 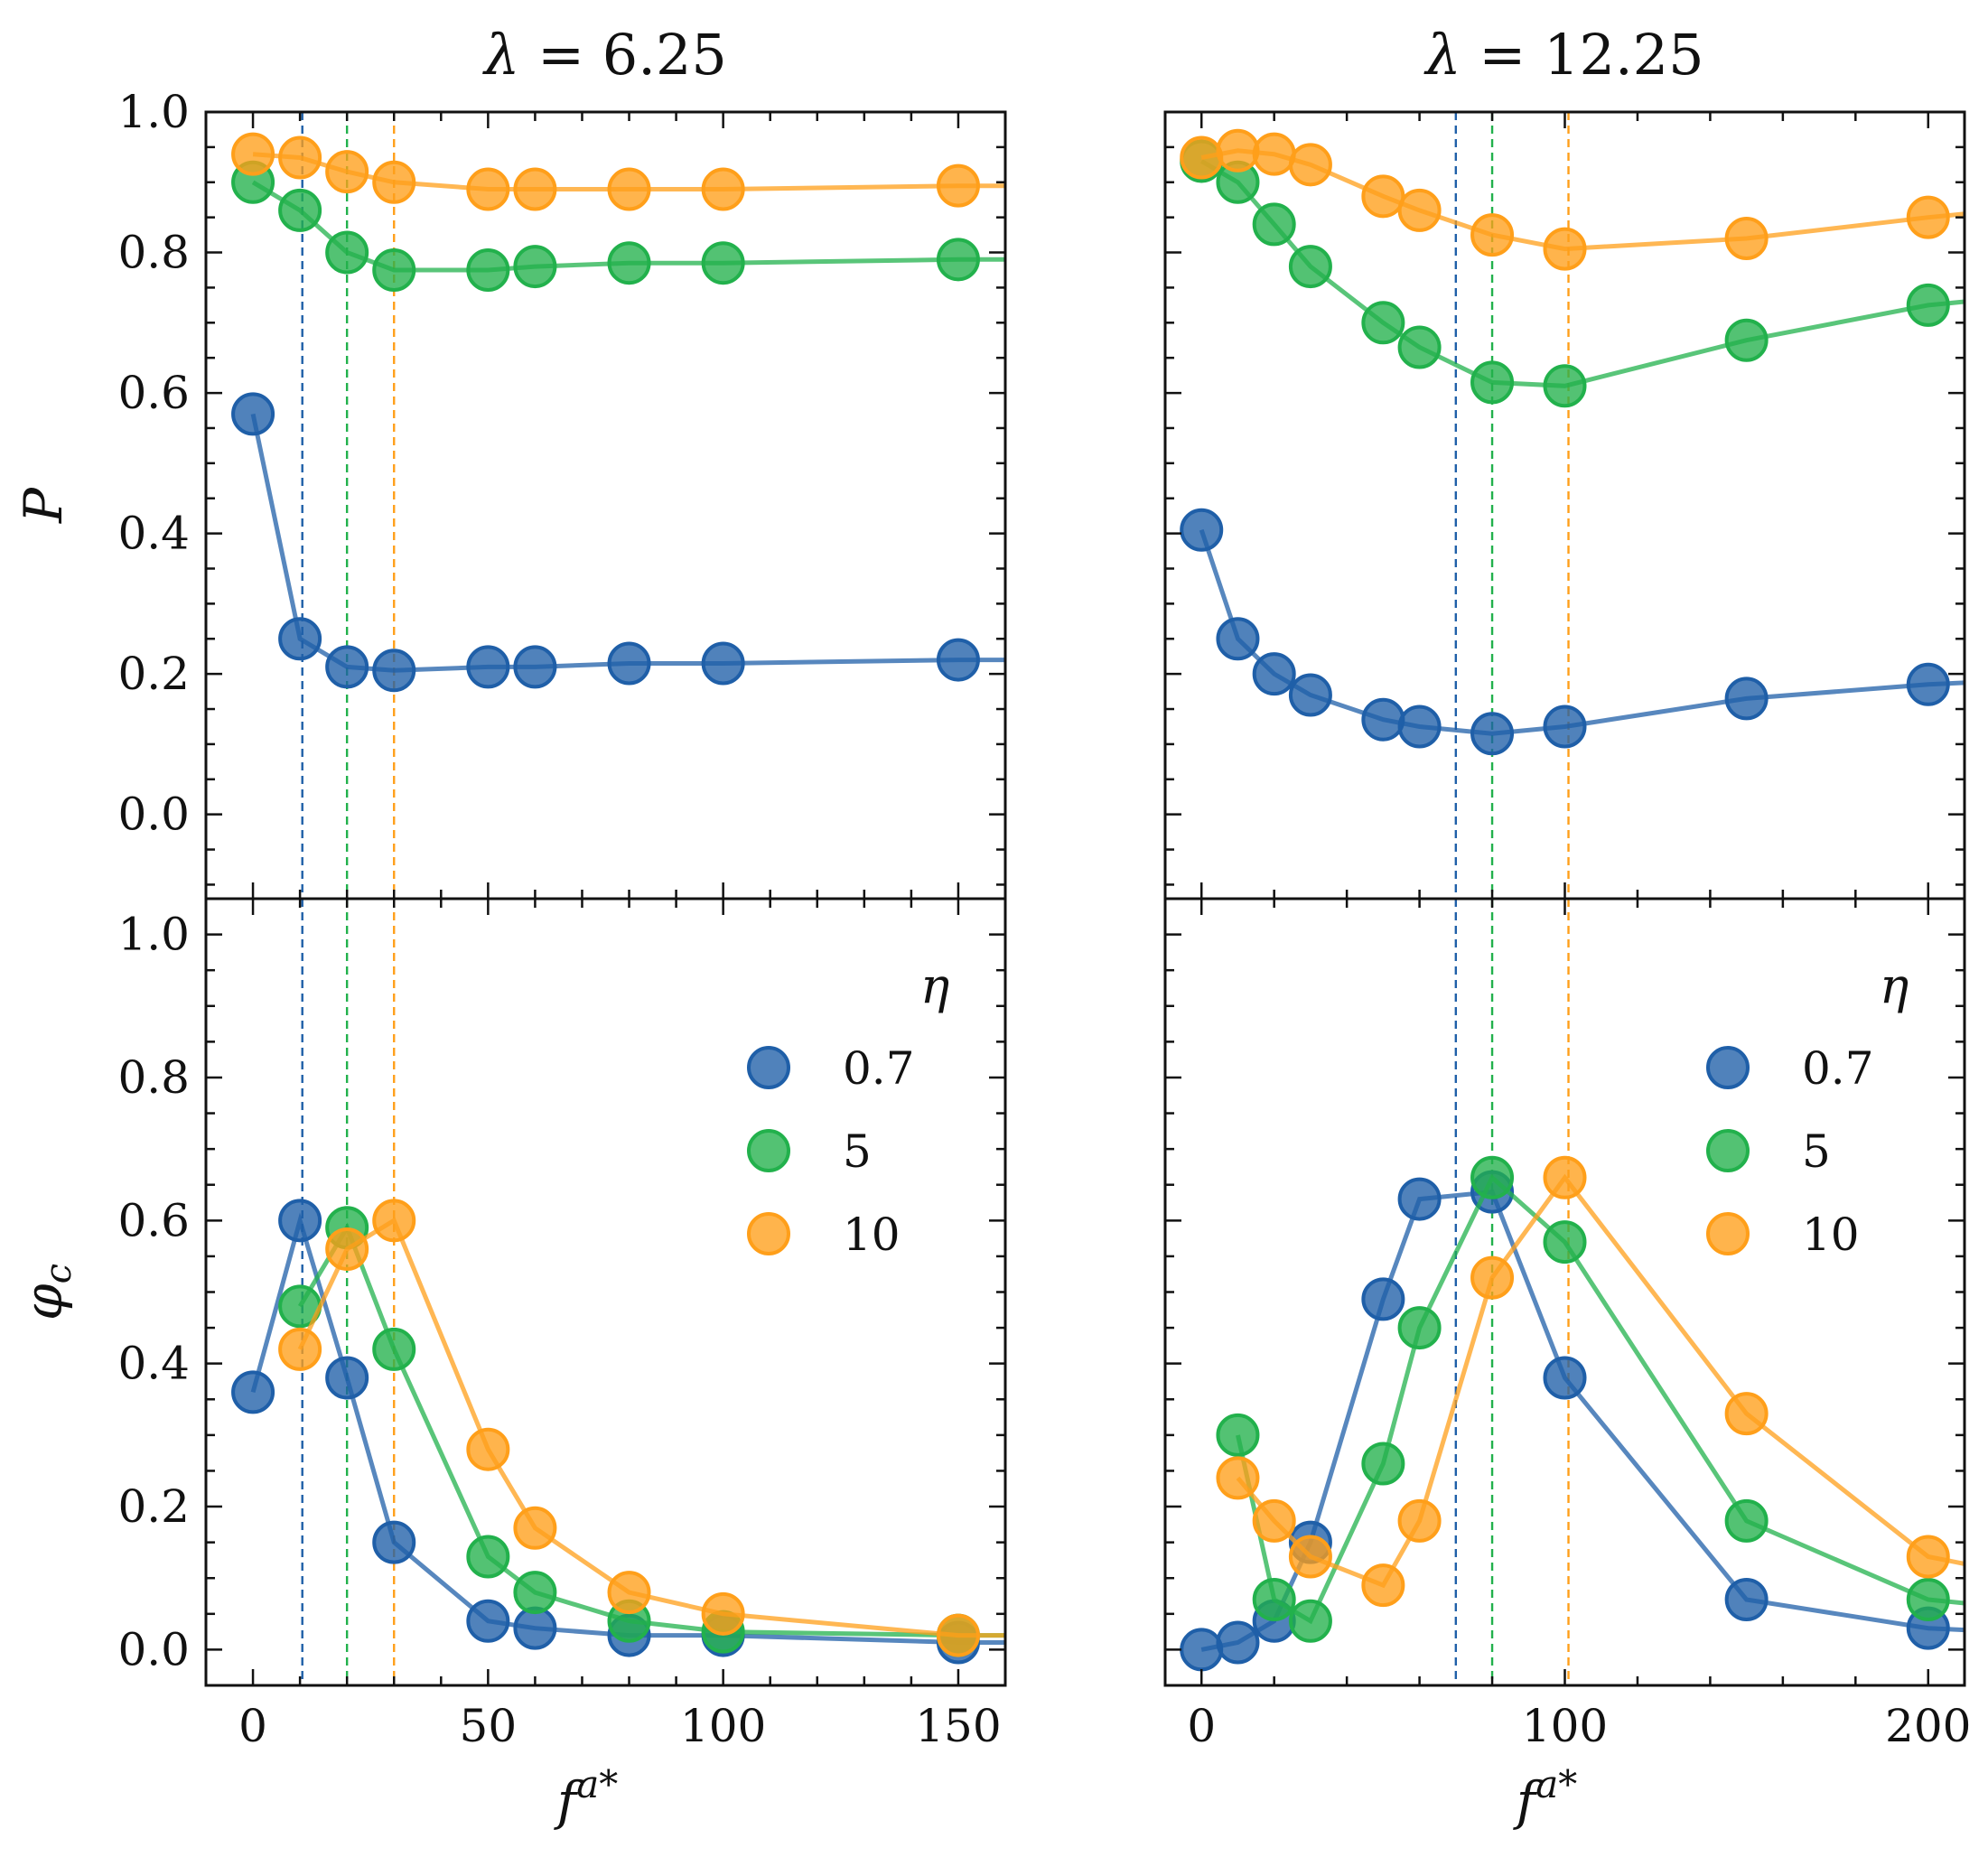 I want to click on x-tick-label: 200, so click(x=1928, y=1726).